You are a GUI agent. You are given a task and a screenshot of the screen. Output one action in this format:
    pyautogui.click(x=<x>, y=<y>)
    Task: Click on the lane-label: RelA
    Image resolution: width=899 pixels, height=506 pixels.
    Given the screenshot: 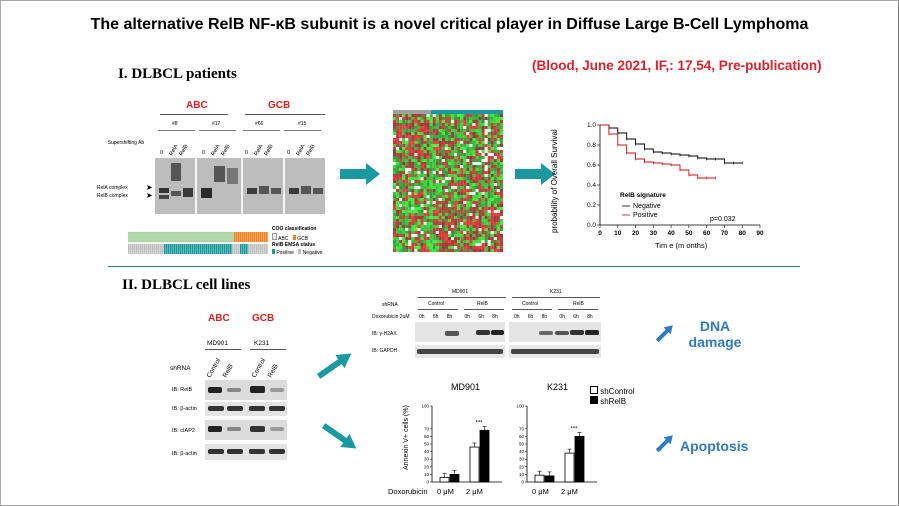 What is the action you would take?
    pyautogui.click(x=259, y=150)
    